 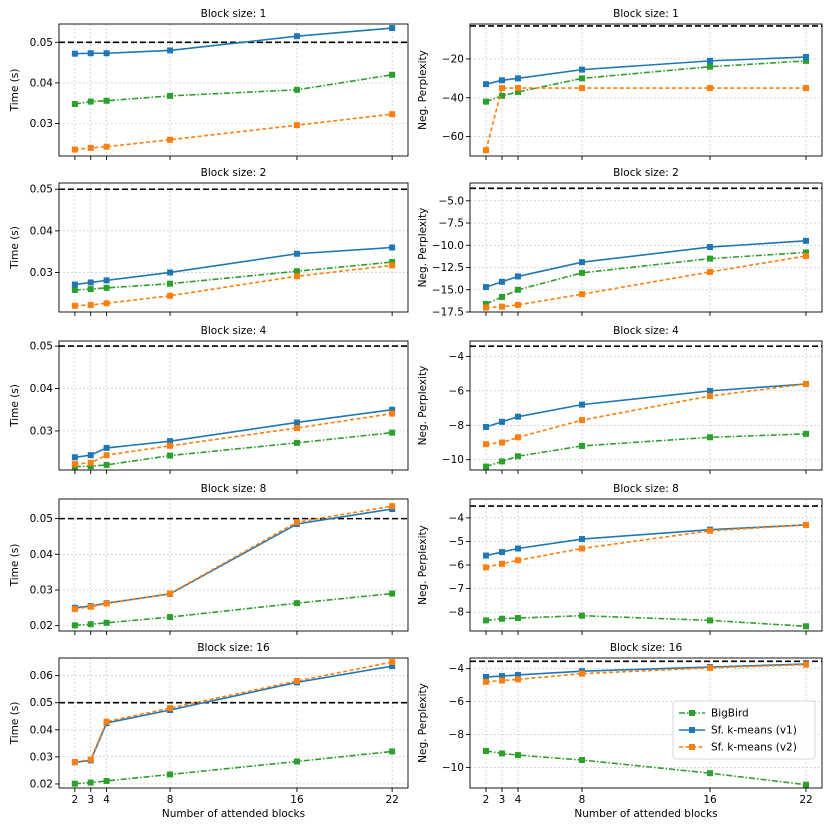 What do you see at coordinates (646, 648) in the screenshot?
I see `subplot-title: Block size: 16` at bounding box center [646, 648].